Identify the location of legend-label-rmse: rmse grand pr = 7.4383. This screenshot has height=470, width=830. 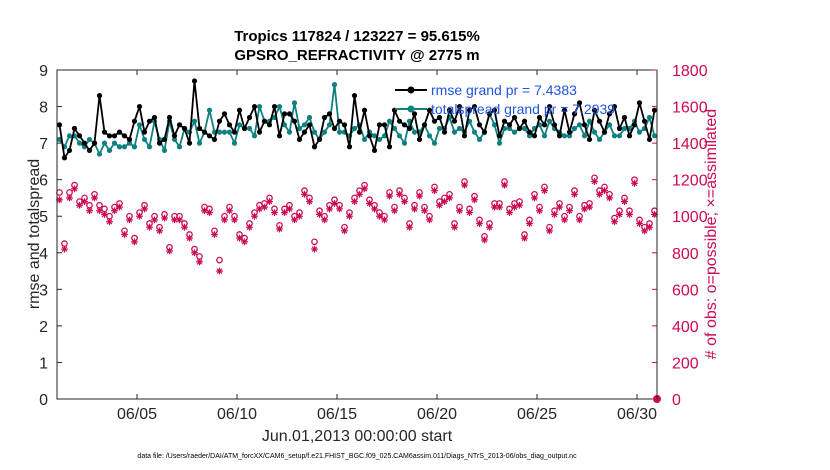
(504, 90).